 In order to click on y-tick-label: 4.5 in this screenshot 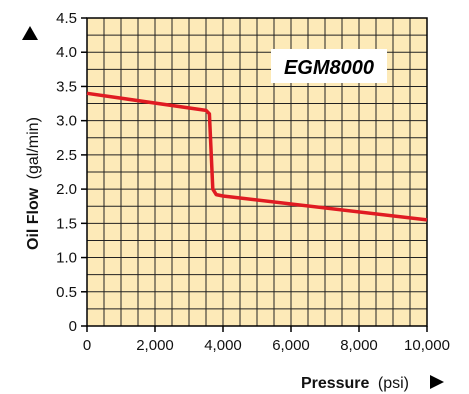, I will do `click(66, 18)`.